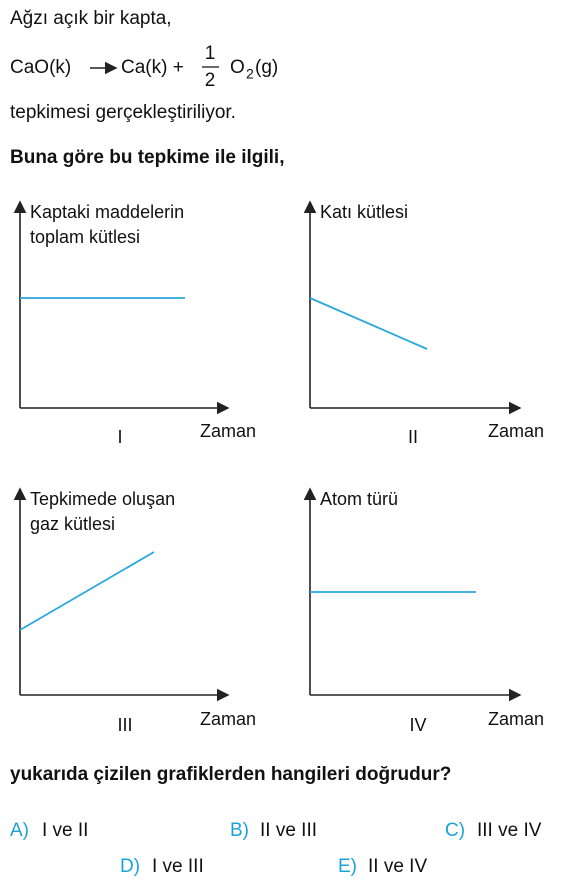 The height and width of the screenshot is (889, 573). Describe the element at coordinates (124, 725) in the screenshot. I see `numeral: III` at that location.